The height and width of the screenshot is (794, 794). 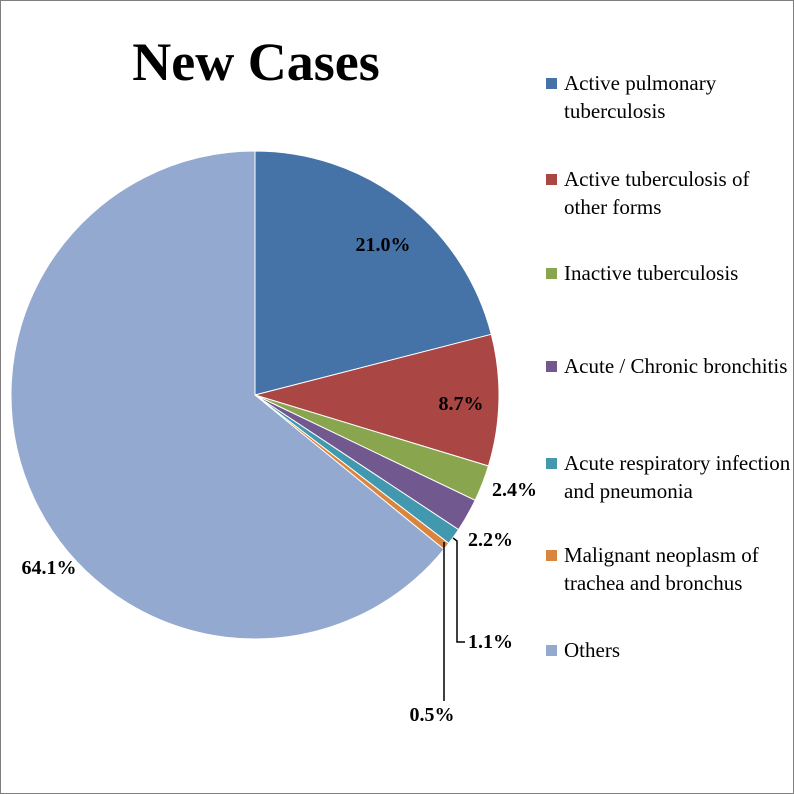 I want to click on data-label-5: 0.5%, so click(x=432, y=715).